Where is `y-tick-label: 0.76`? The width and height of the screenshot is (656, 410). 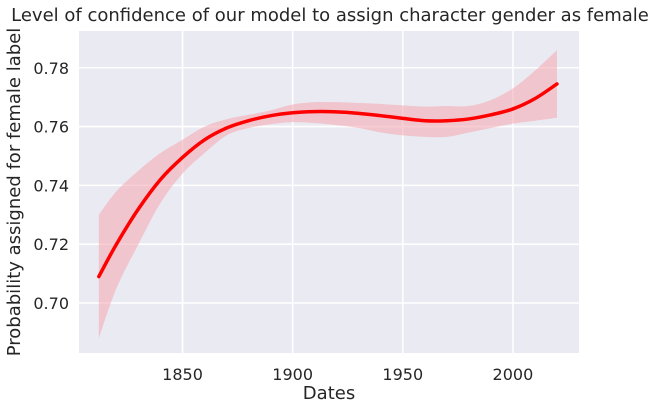 y-tick-label: 0.76 is located at coordinates (51, 127).